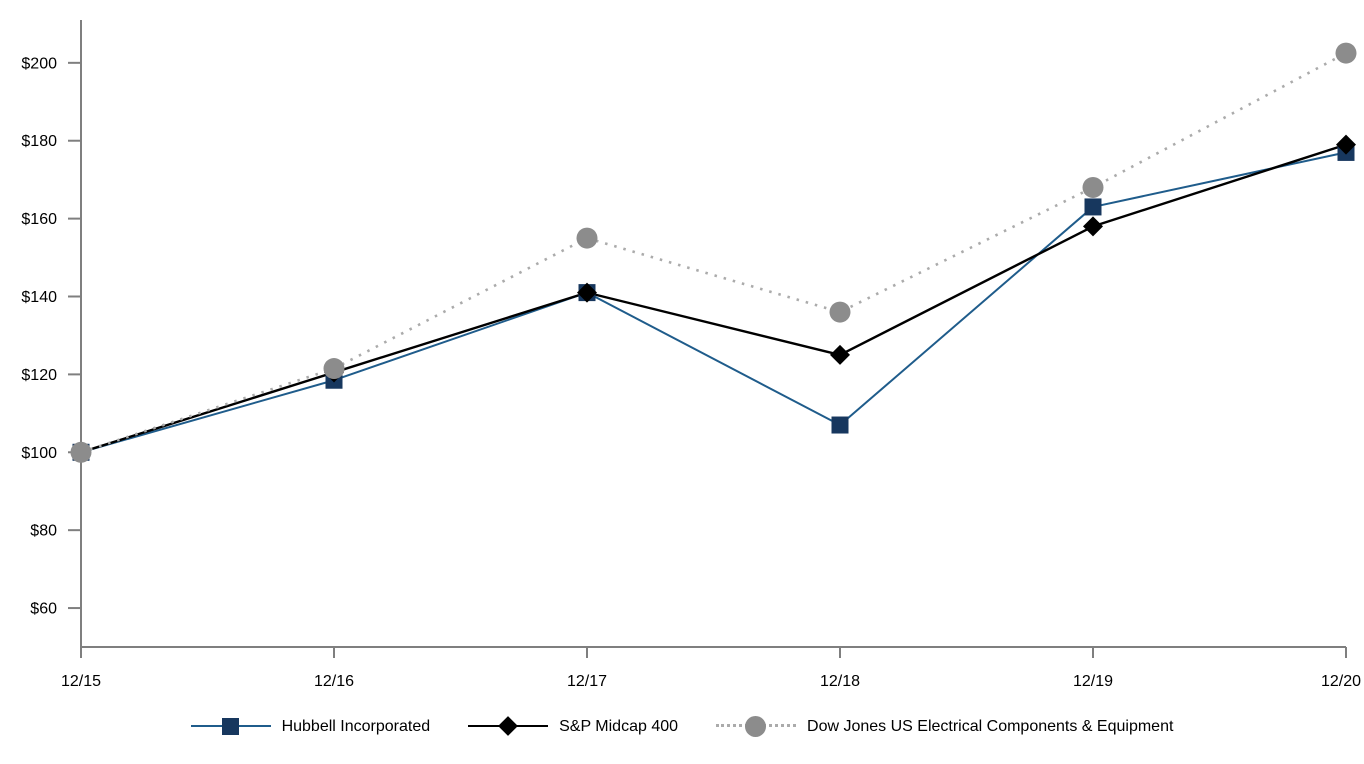 The height and width of the screenshot is (764, 1364). What do you see at coordinates (840, 354) in the screenshot?
I see `data-point-diamond-12/18` at bounding box center [840, 354].